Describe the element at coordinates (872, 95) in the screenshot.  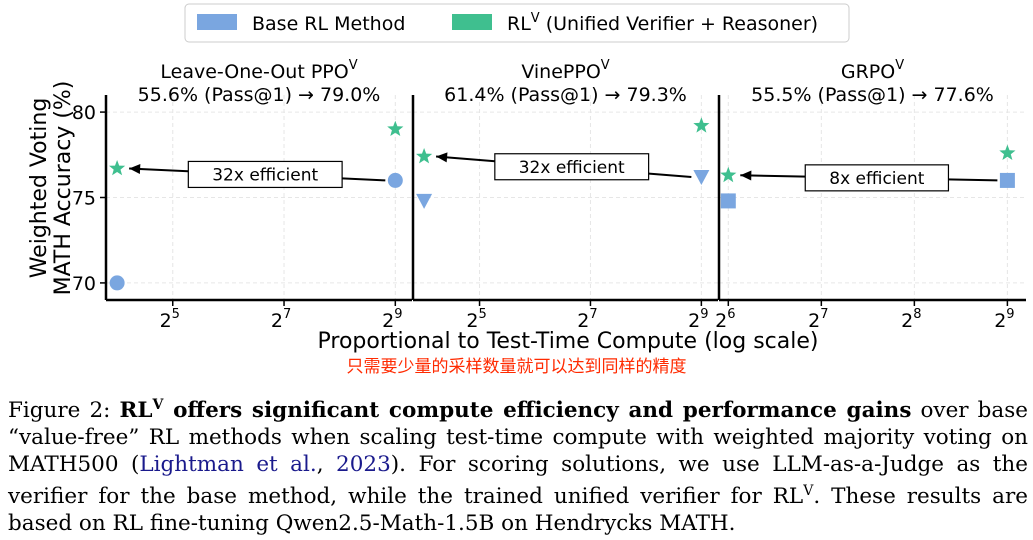
I see `panel-subtitle: 55.5% (Pass@1) → 77.6%` at that location.